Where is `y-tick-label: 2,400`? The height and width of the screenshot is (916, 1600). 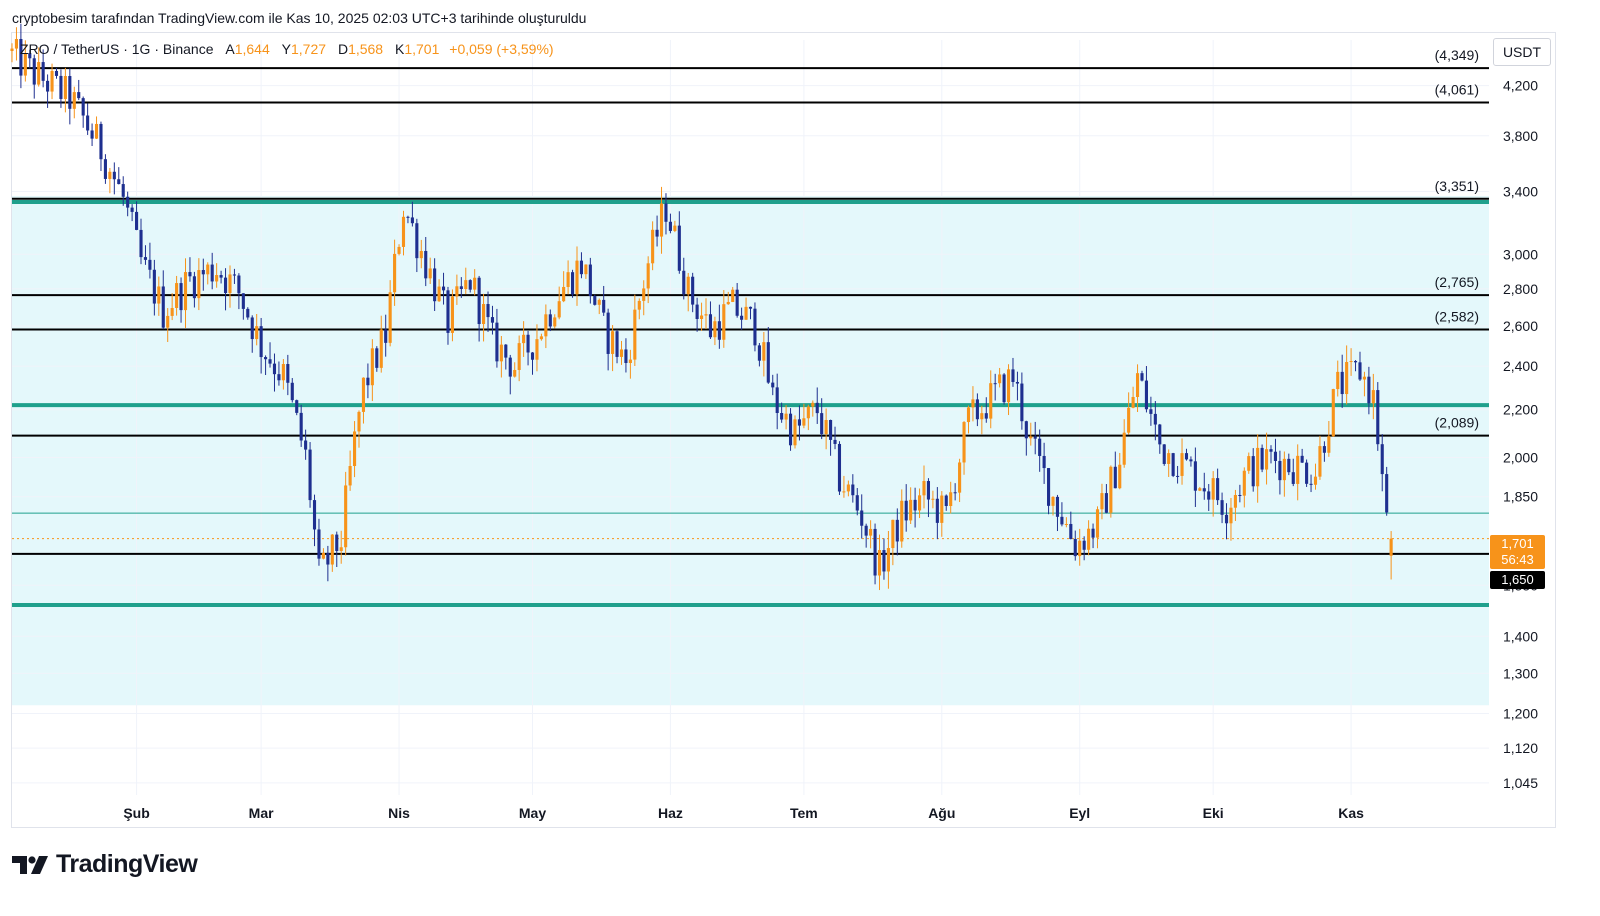 y-tick-label: 2,400 is located at coordinates (1520, 366).